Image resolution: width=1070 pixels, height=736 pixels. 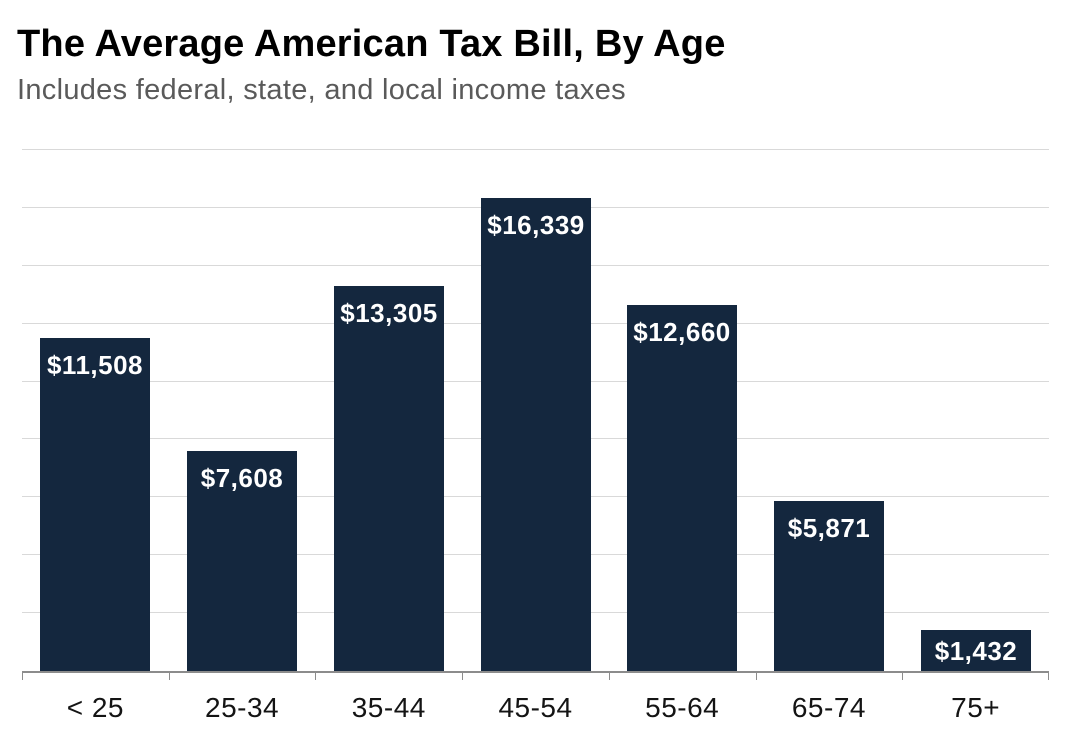 What do you see at coordinates (682, 332) in the screenshot?
I see `bar-value-label: $12,660` at bounding box center [682, 332].